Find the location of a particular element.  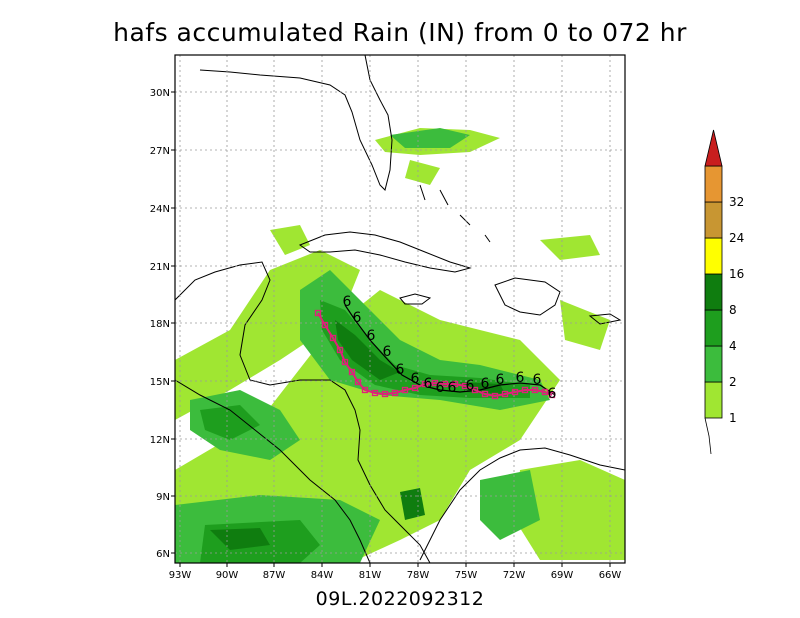

colorbar-label: 4 is located at coordinates (733, 346).